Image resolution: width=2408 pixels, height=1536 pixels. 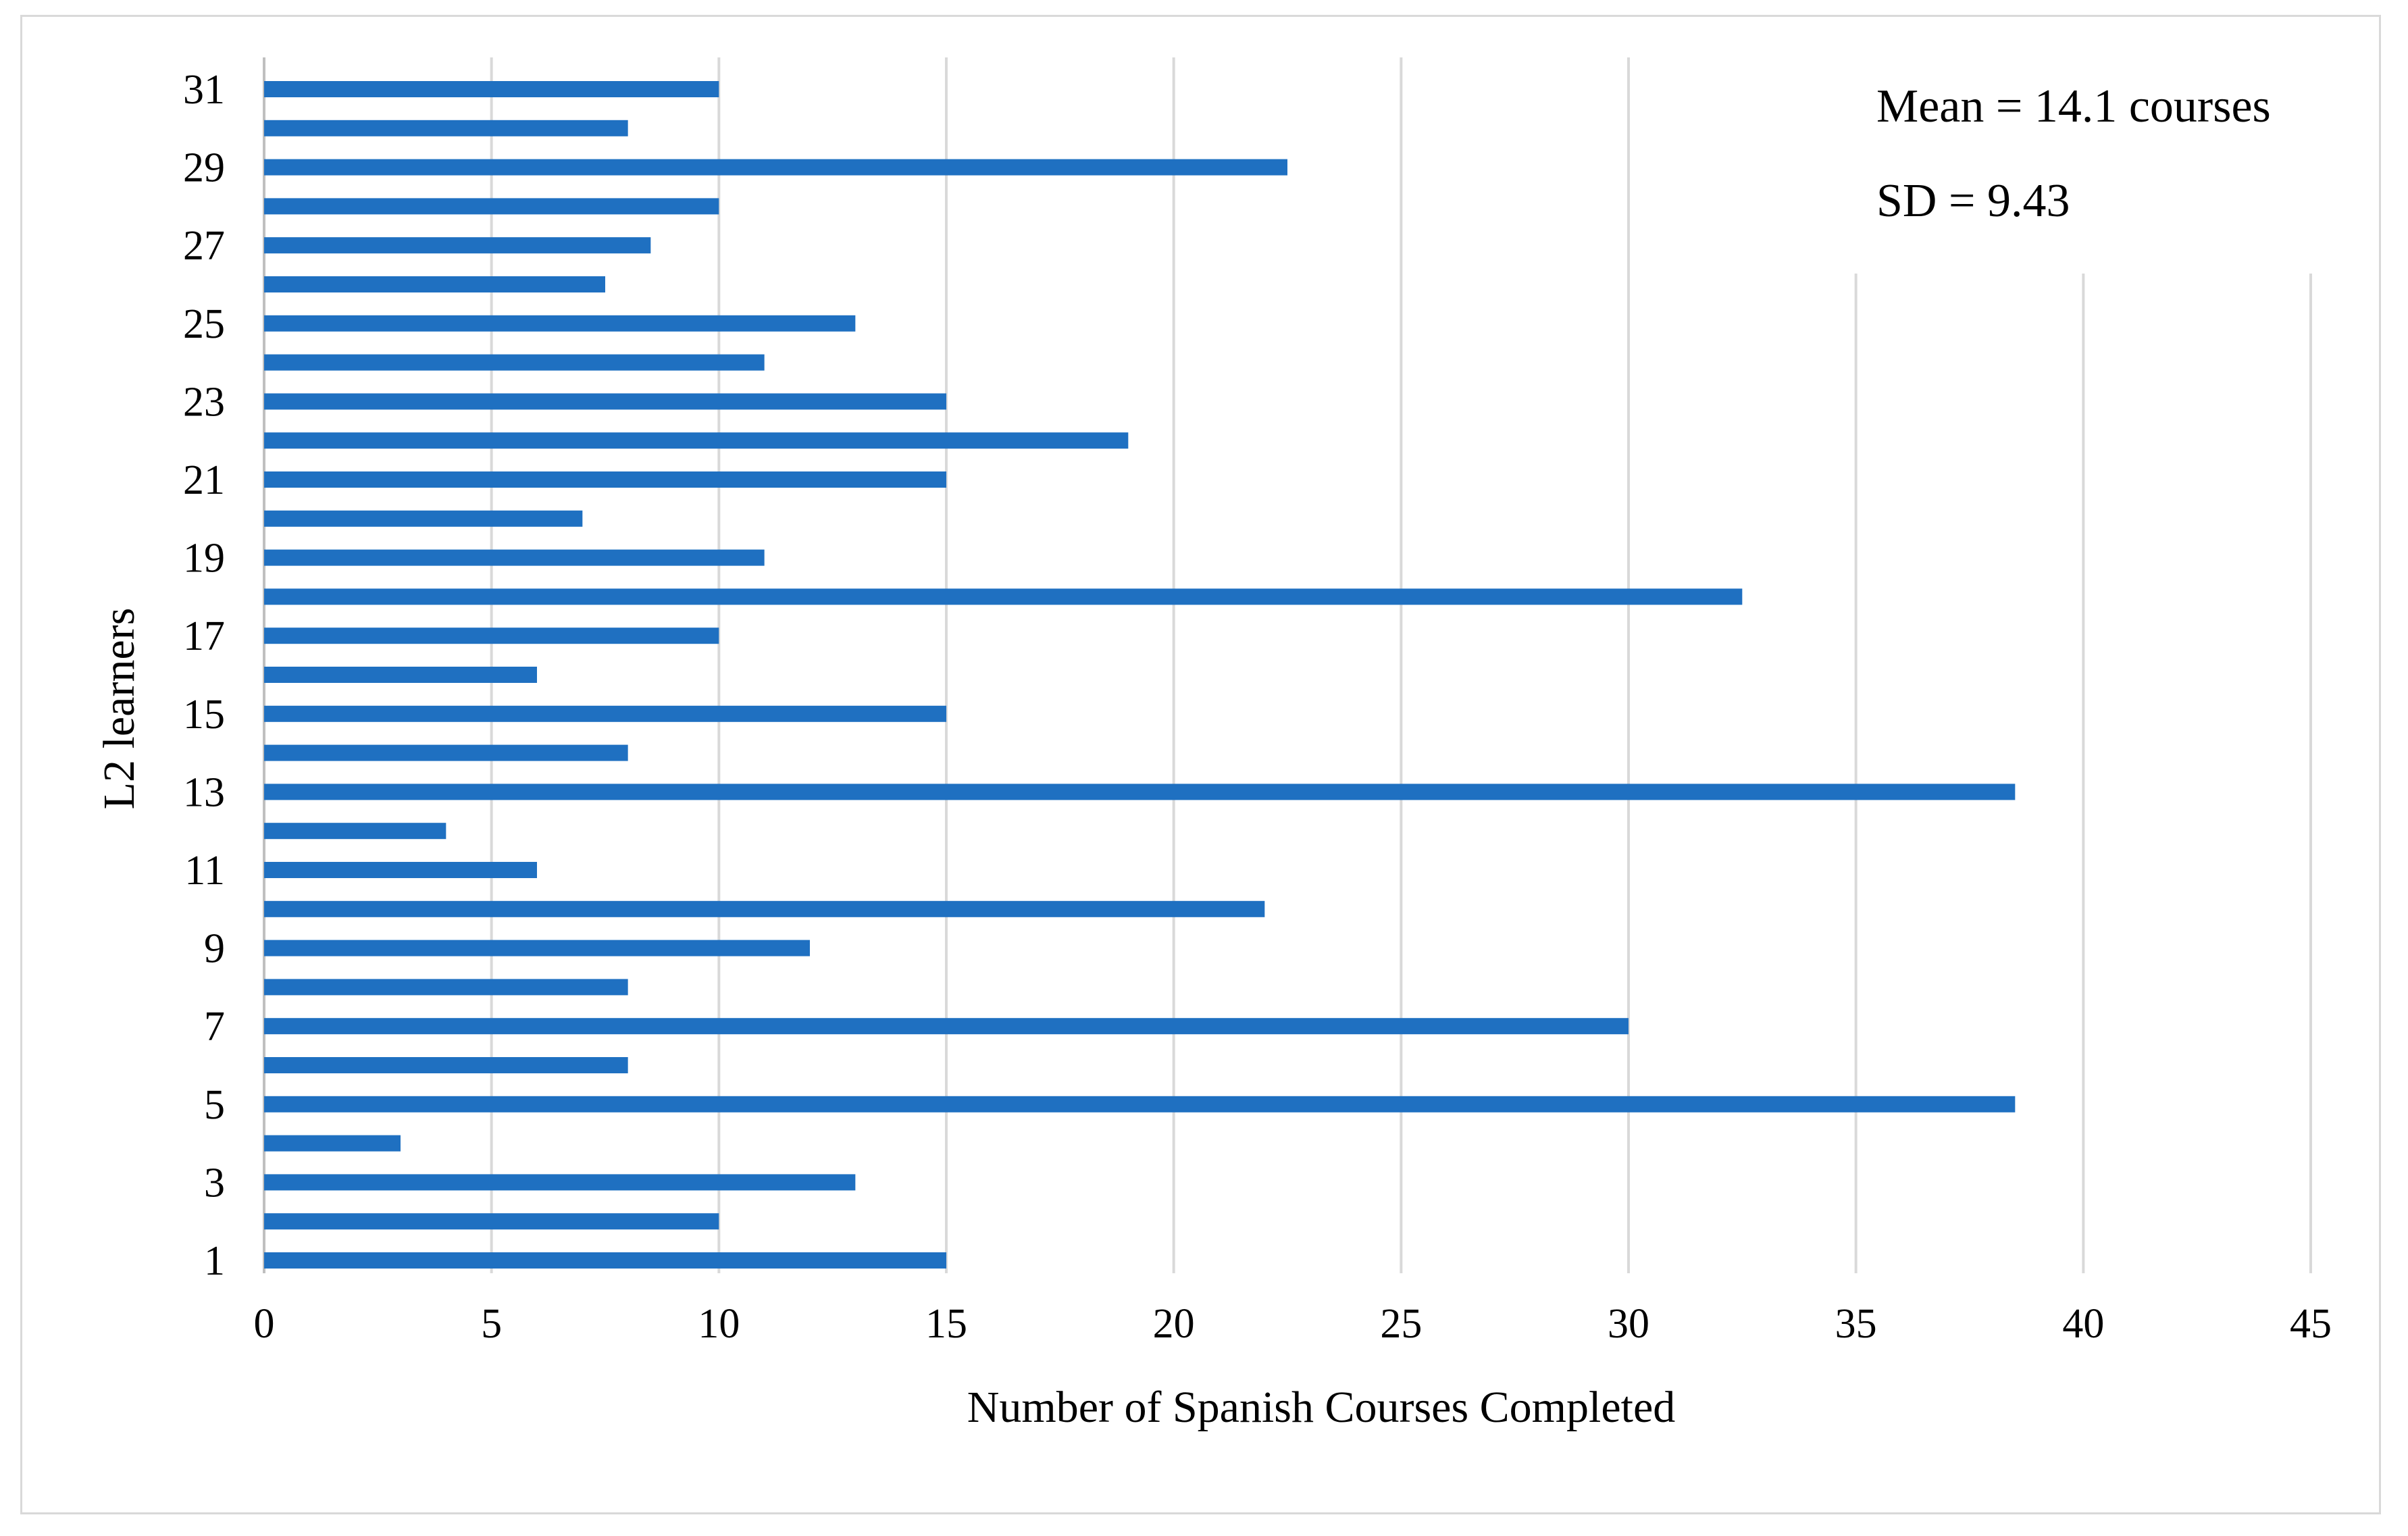 What do you see at coordinates (204, 480) in the screenshot?
I see `y-tick-label: 21` at bounding box center [204, 480].